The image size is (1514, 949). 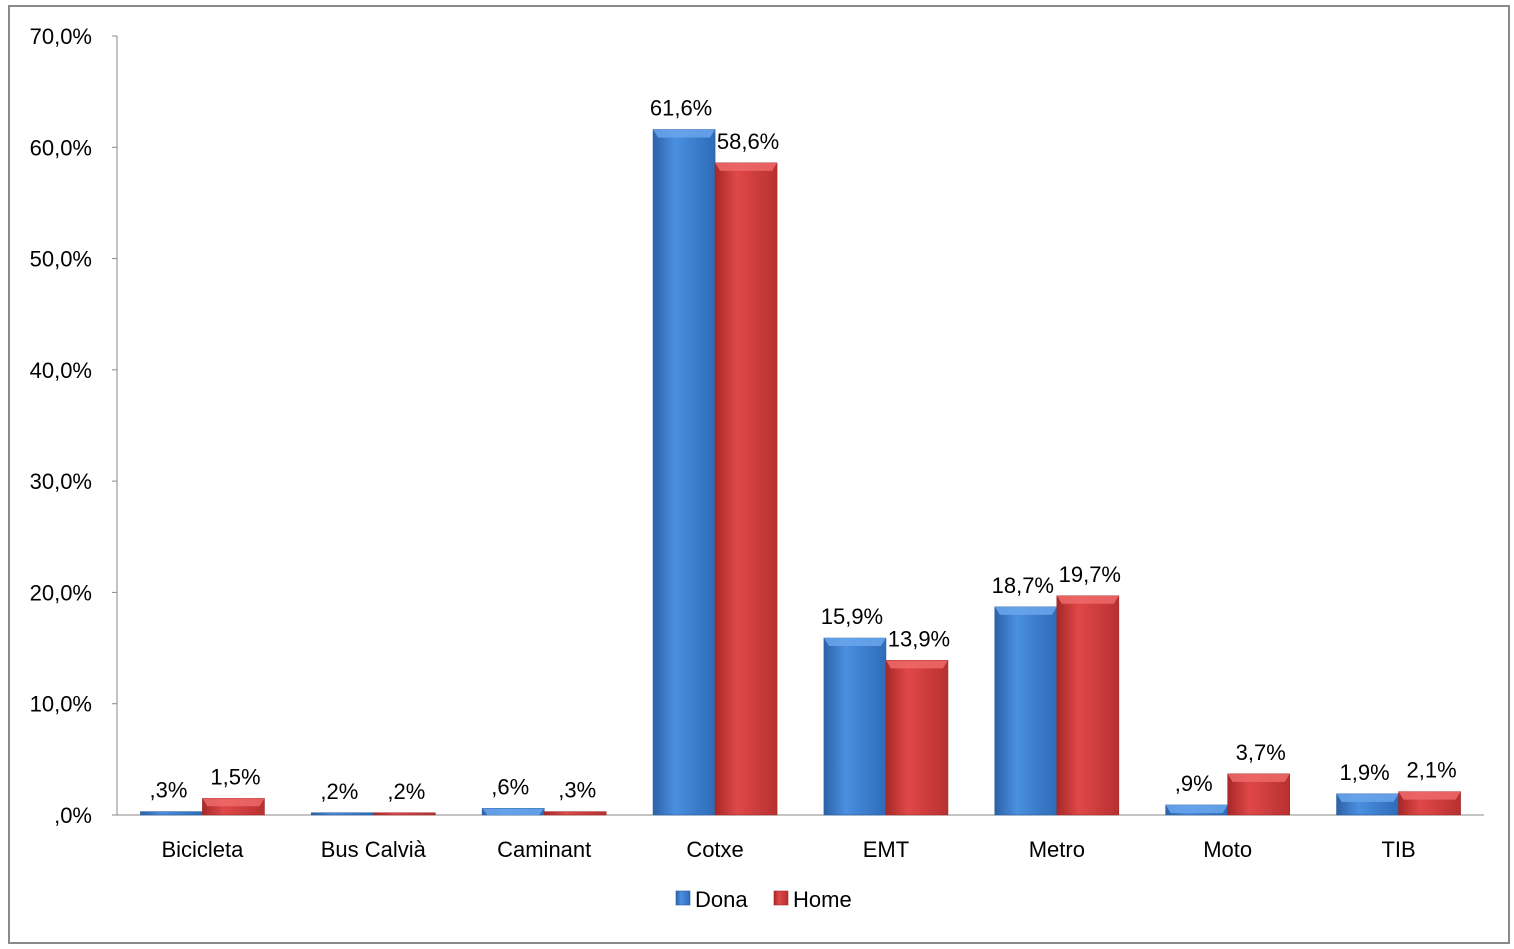 I want to click on data-label: 3,7%, so click(x=1261, y=752).